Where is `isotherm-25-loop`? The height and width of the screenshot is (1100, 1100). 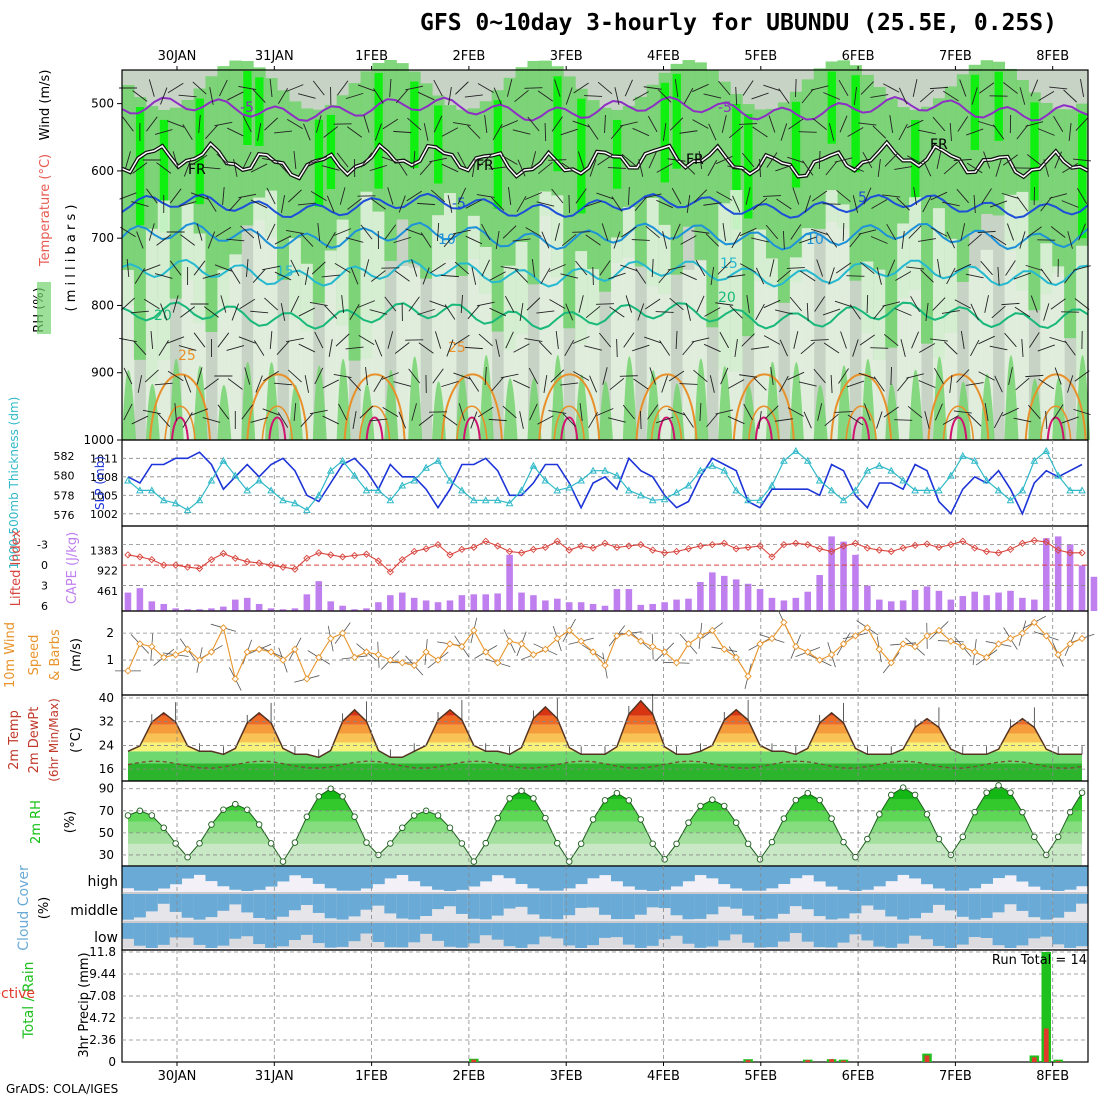
isotherm-25-loop is located at coordinates (277, 407).